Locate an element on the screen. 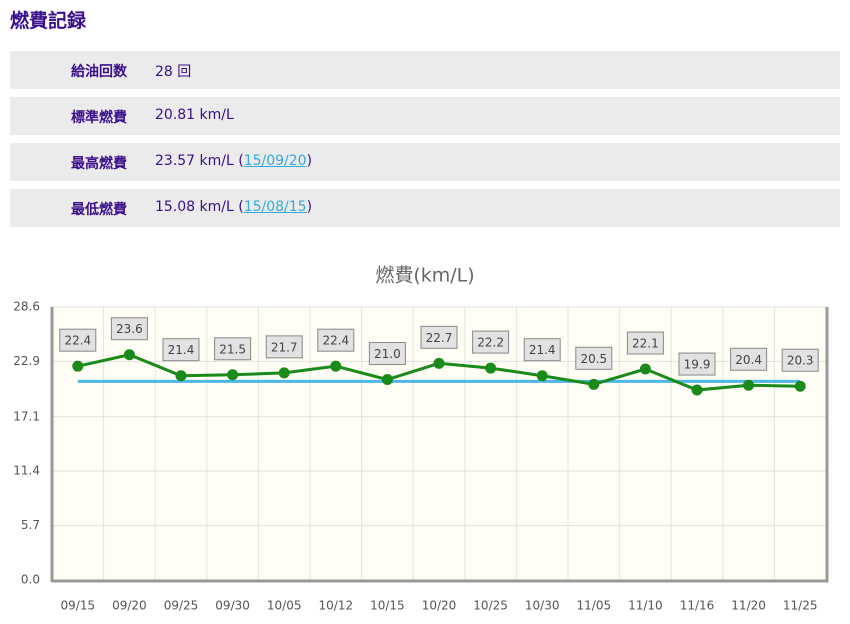 Image resolution: width=850 pixels, height=624 pixels. data-label: 21.0 is located at coordinates (387, 354).